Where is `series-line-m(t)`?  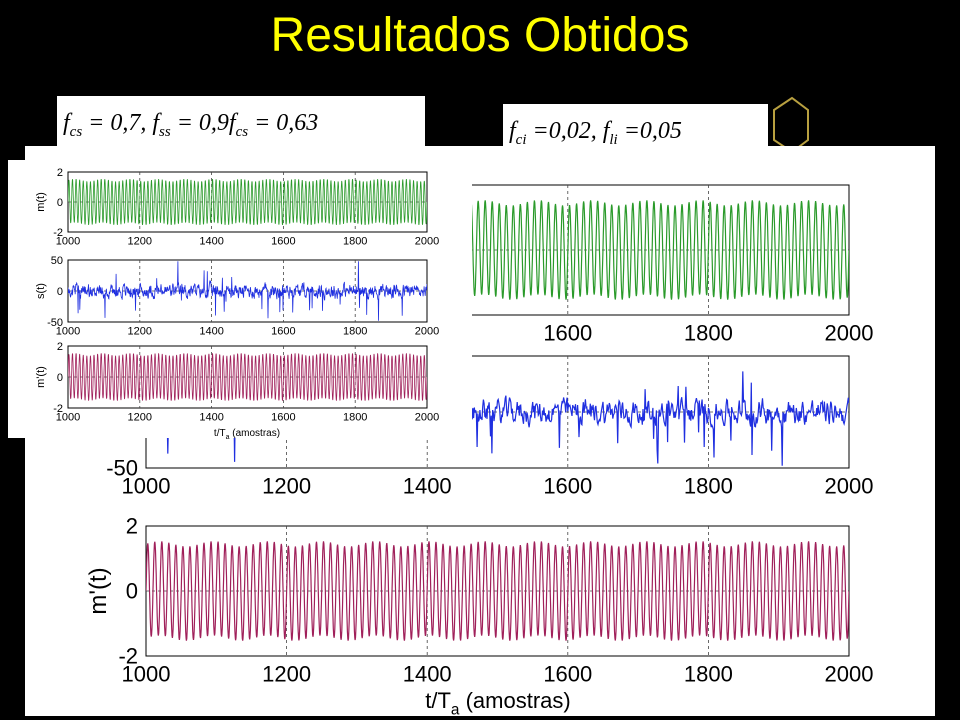
series-line-m(t) is located at coordinates (247, 202).